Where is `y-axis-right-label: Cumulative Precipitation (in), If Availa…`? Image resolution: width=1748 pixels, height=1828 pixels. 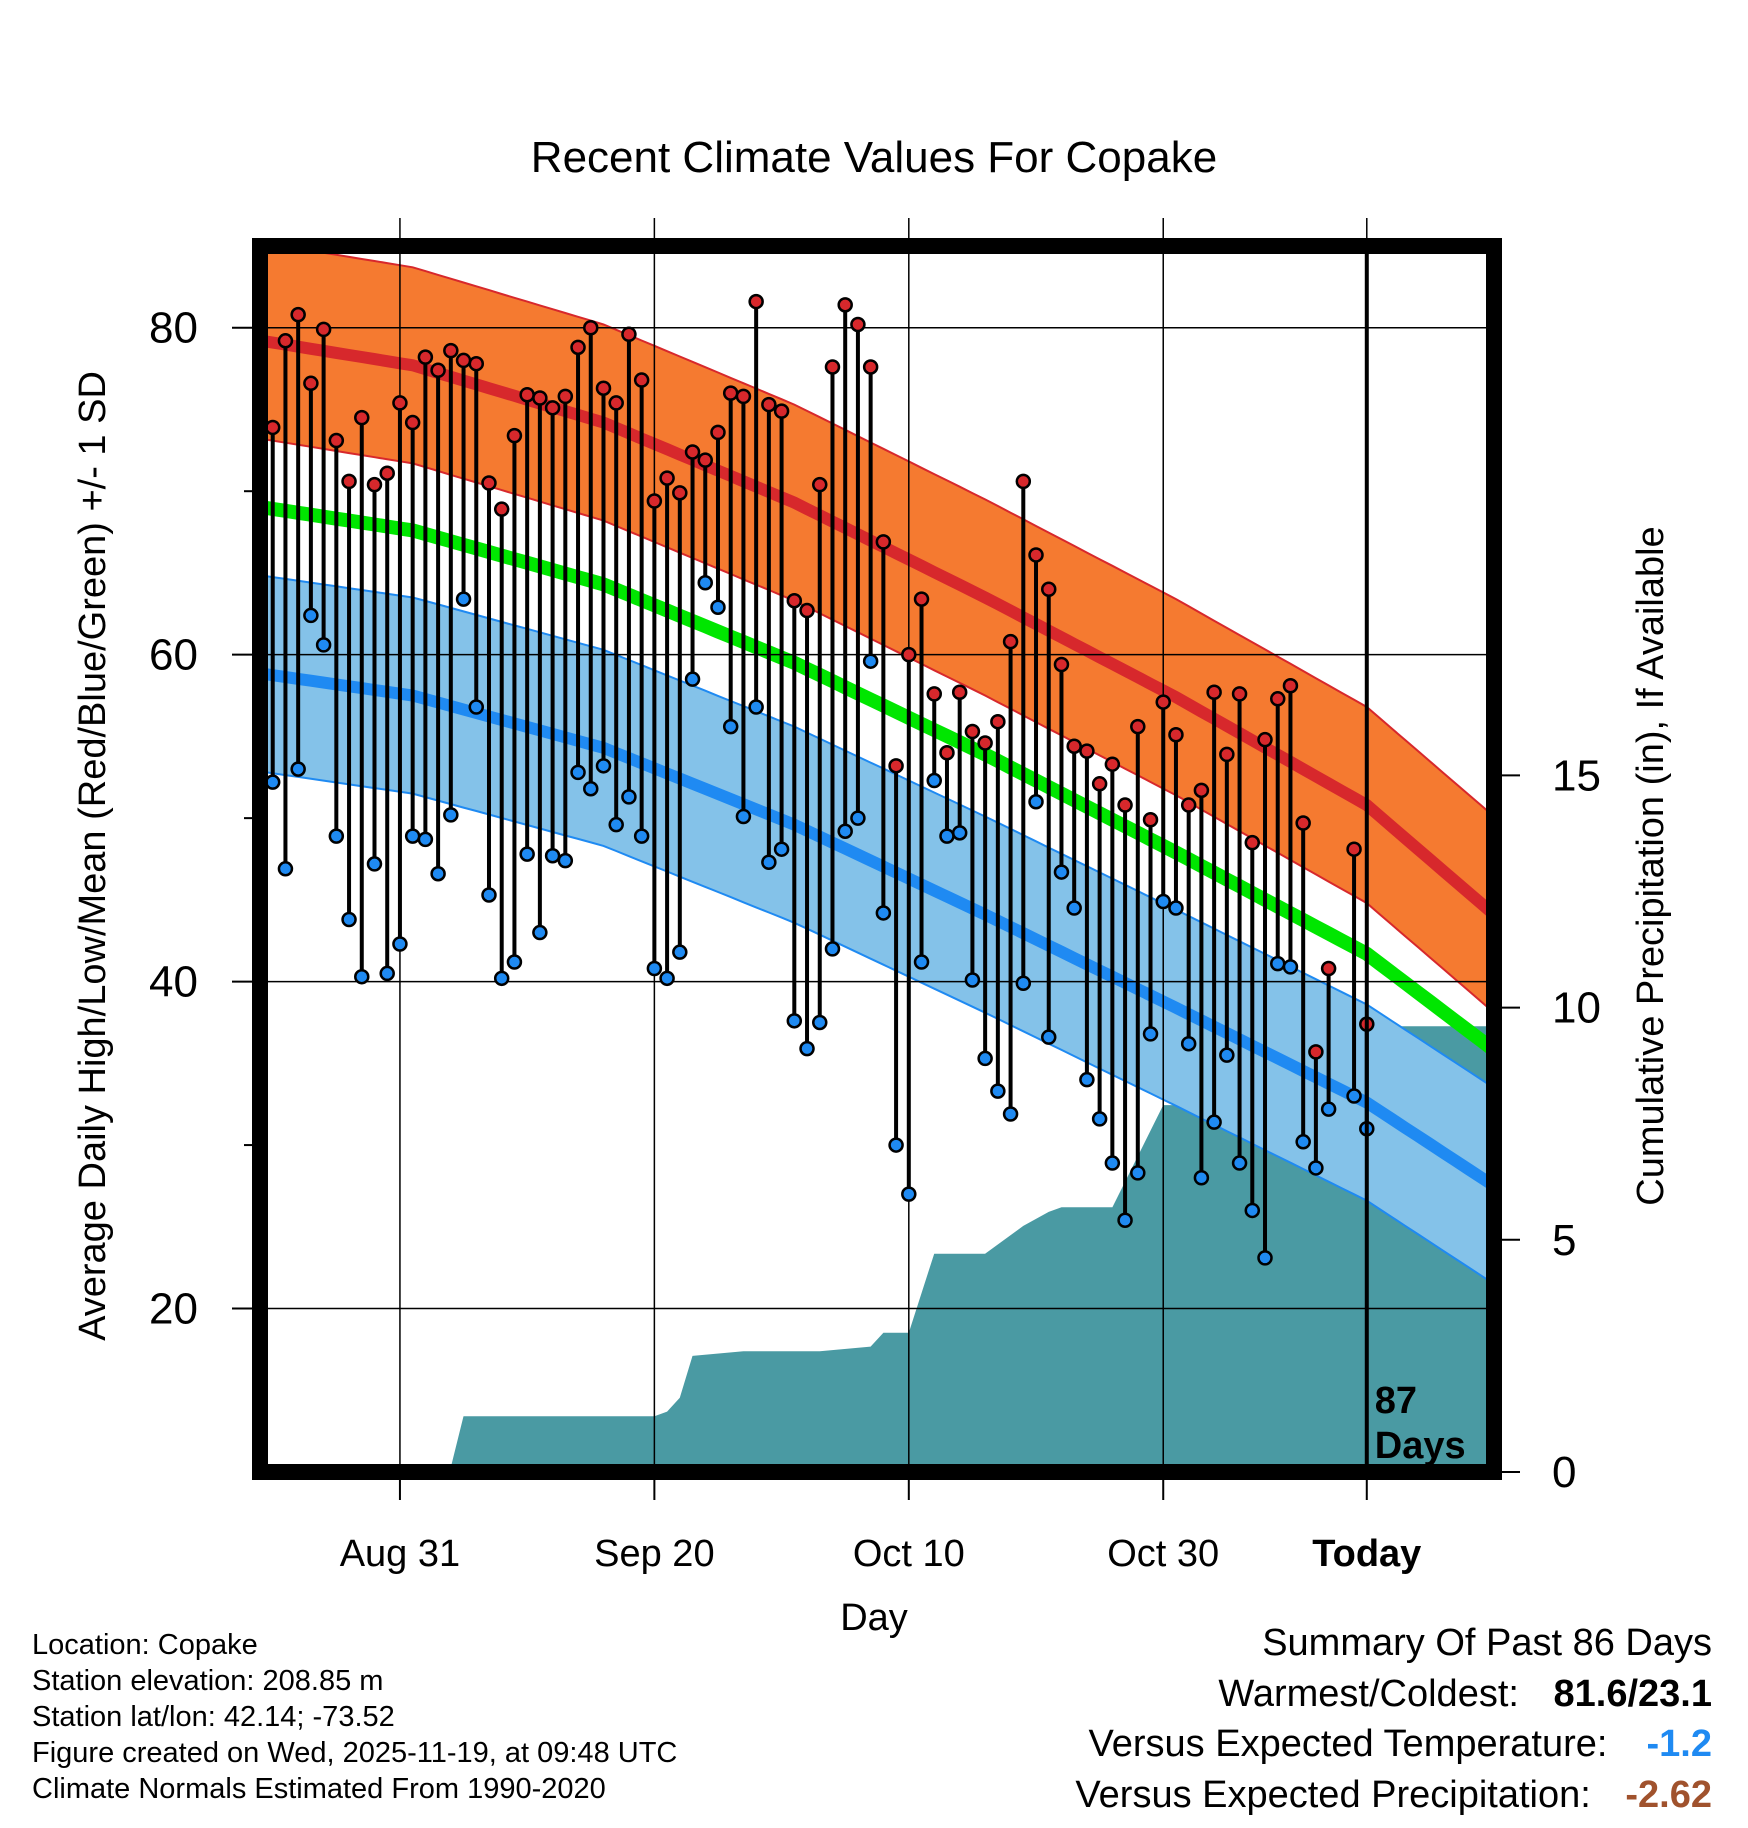 y-axis-right-label: Cumulative Precipitation (in), If Availa… is located at coordinates (1651, 865).